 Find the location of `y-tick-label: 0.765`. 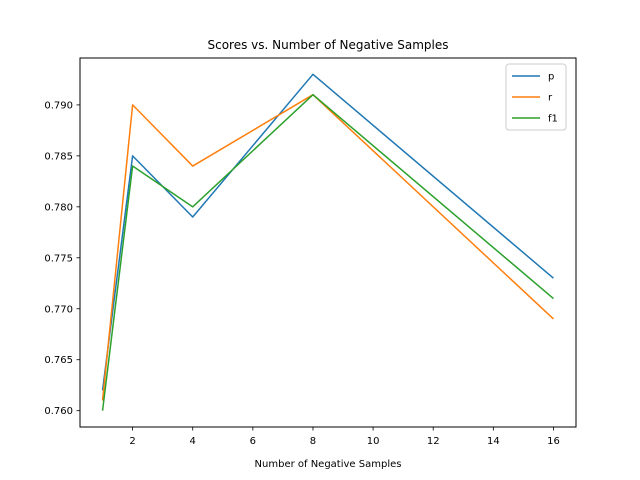

y-tick-label: 0.765 is located at coordinates (58, 360).